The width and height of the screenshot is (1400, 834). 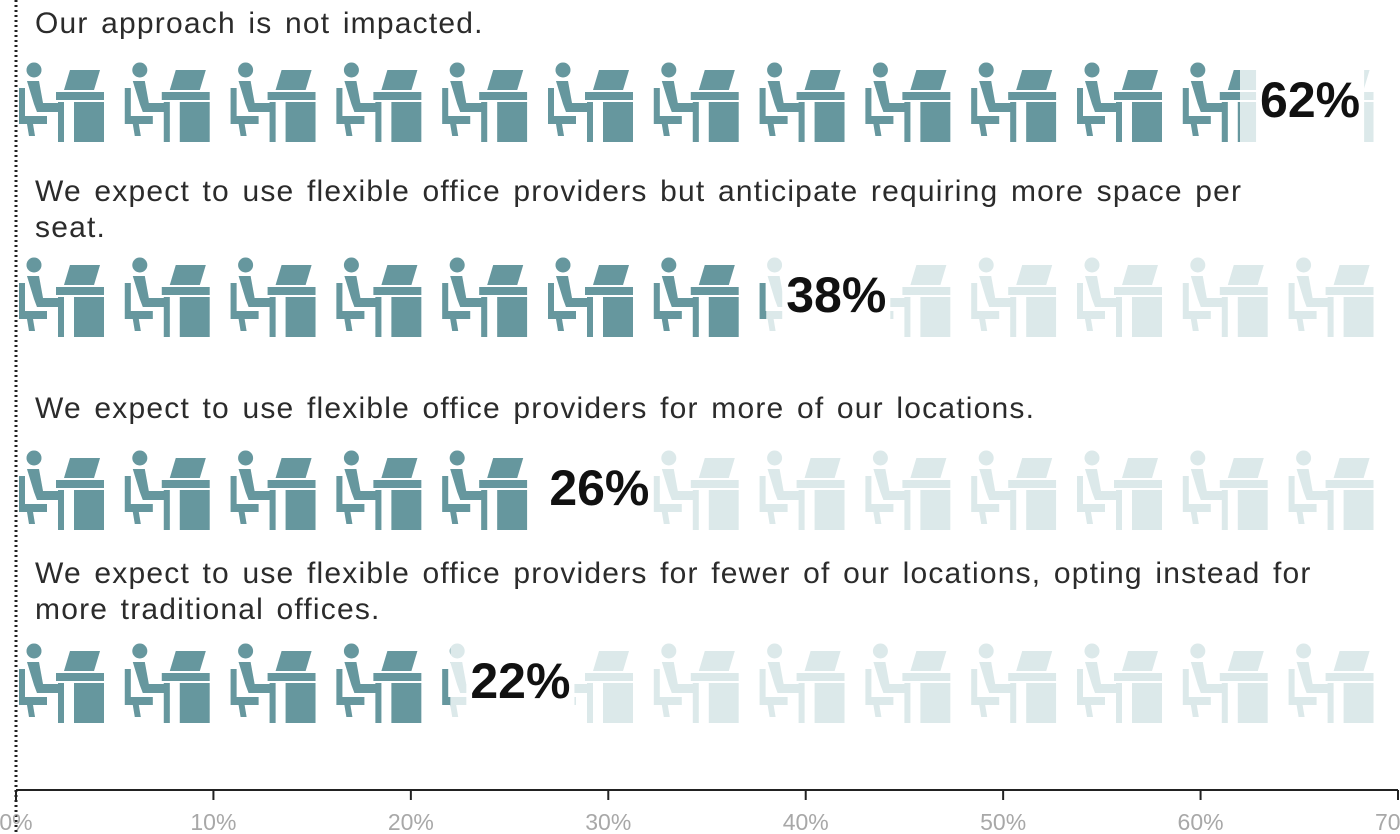 What do you see at coordinates (213, 821) in the screenshot?
I see `x-tick-label: 10%` at bounding box center [213, 821].